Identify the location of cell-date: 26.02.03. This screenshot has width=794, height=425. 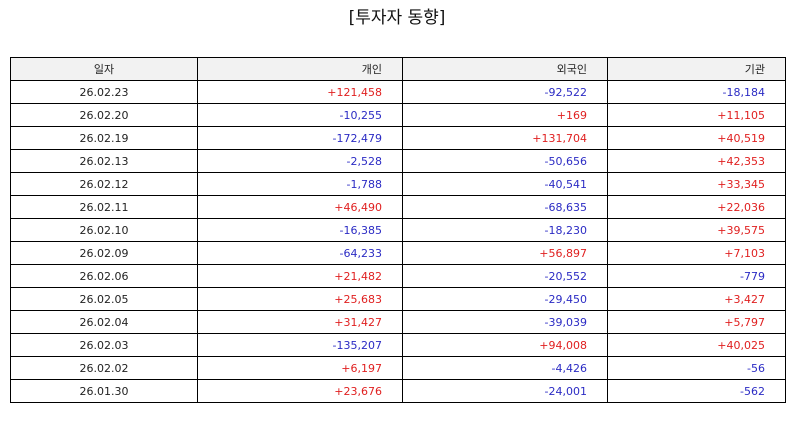
(104, 345).